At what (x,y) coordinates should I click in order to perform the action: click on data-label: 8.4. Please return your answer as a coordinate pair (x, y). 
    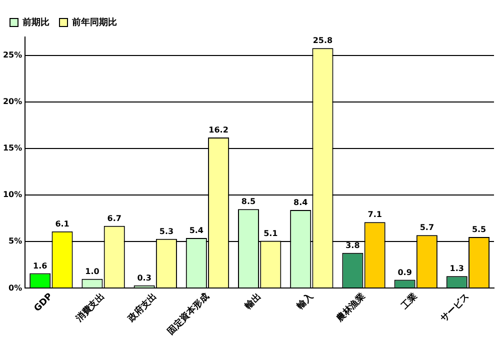
    Looking at the image, I should click on (301, 203).